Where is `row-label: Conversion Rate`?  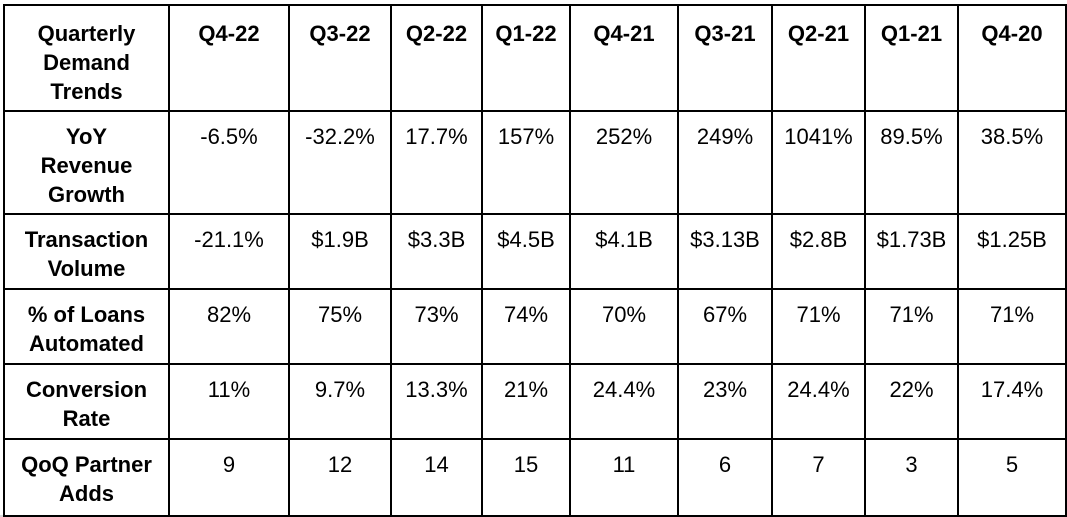 row-label: Conversion Rate is located at coordinates (86, 401).